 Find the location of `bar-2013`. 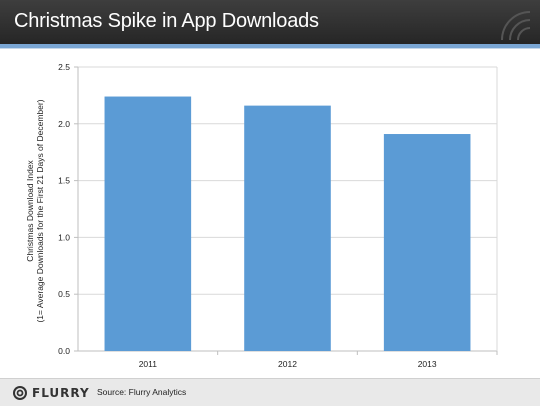

bar-2013 is located at coordinates (427, 242).